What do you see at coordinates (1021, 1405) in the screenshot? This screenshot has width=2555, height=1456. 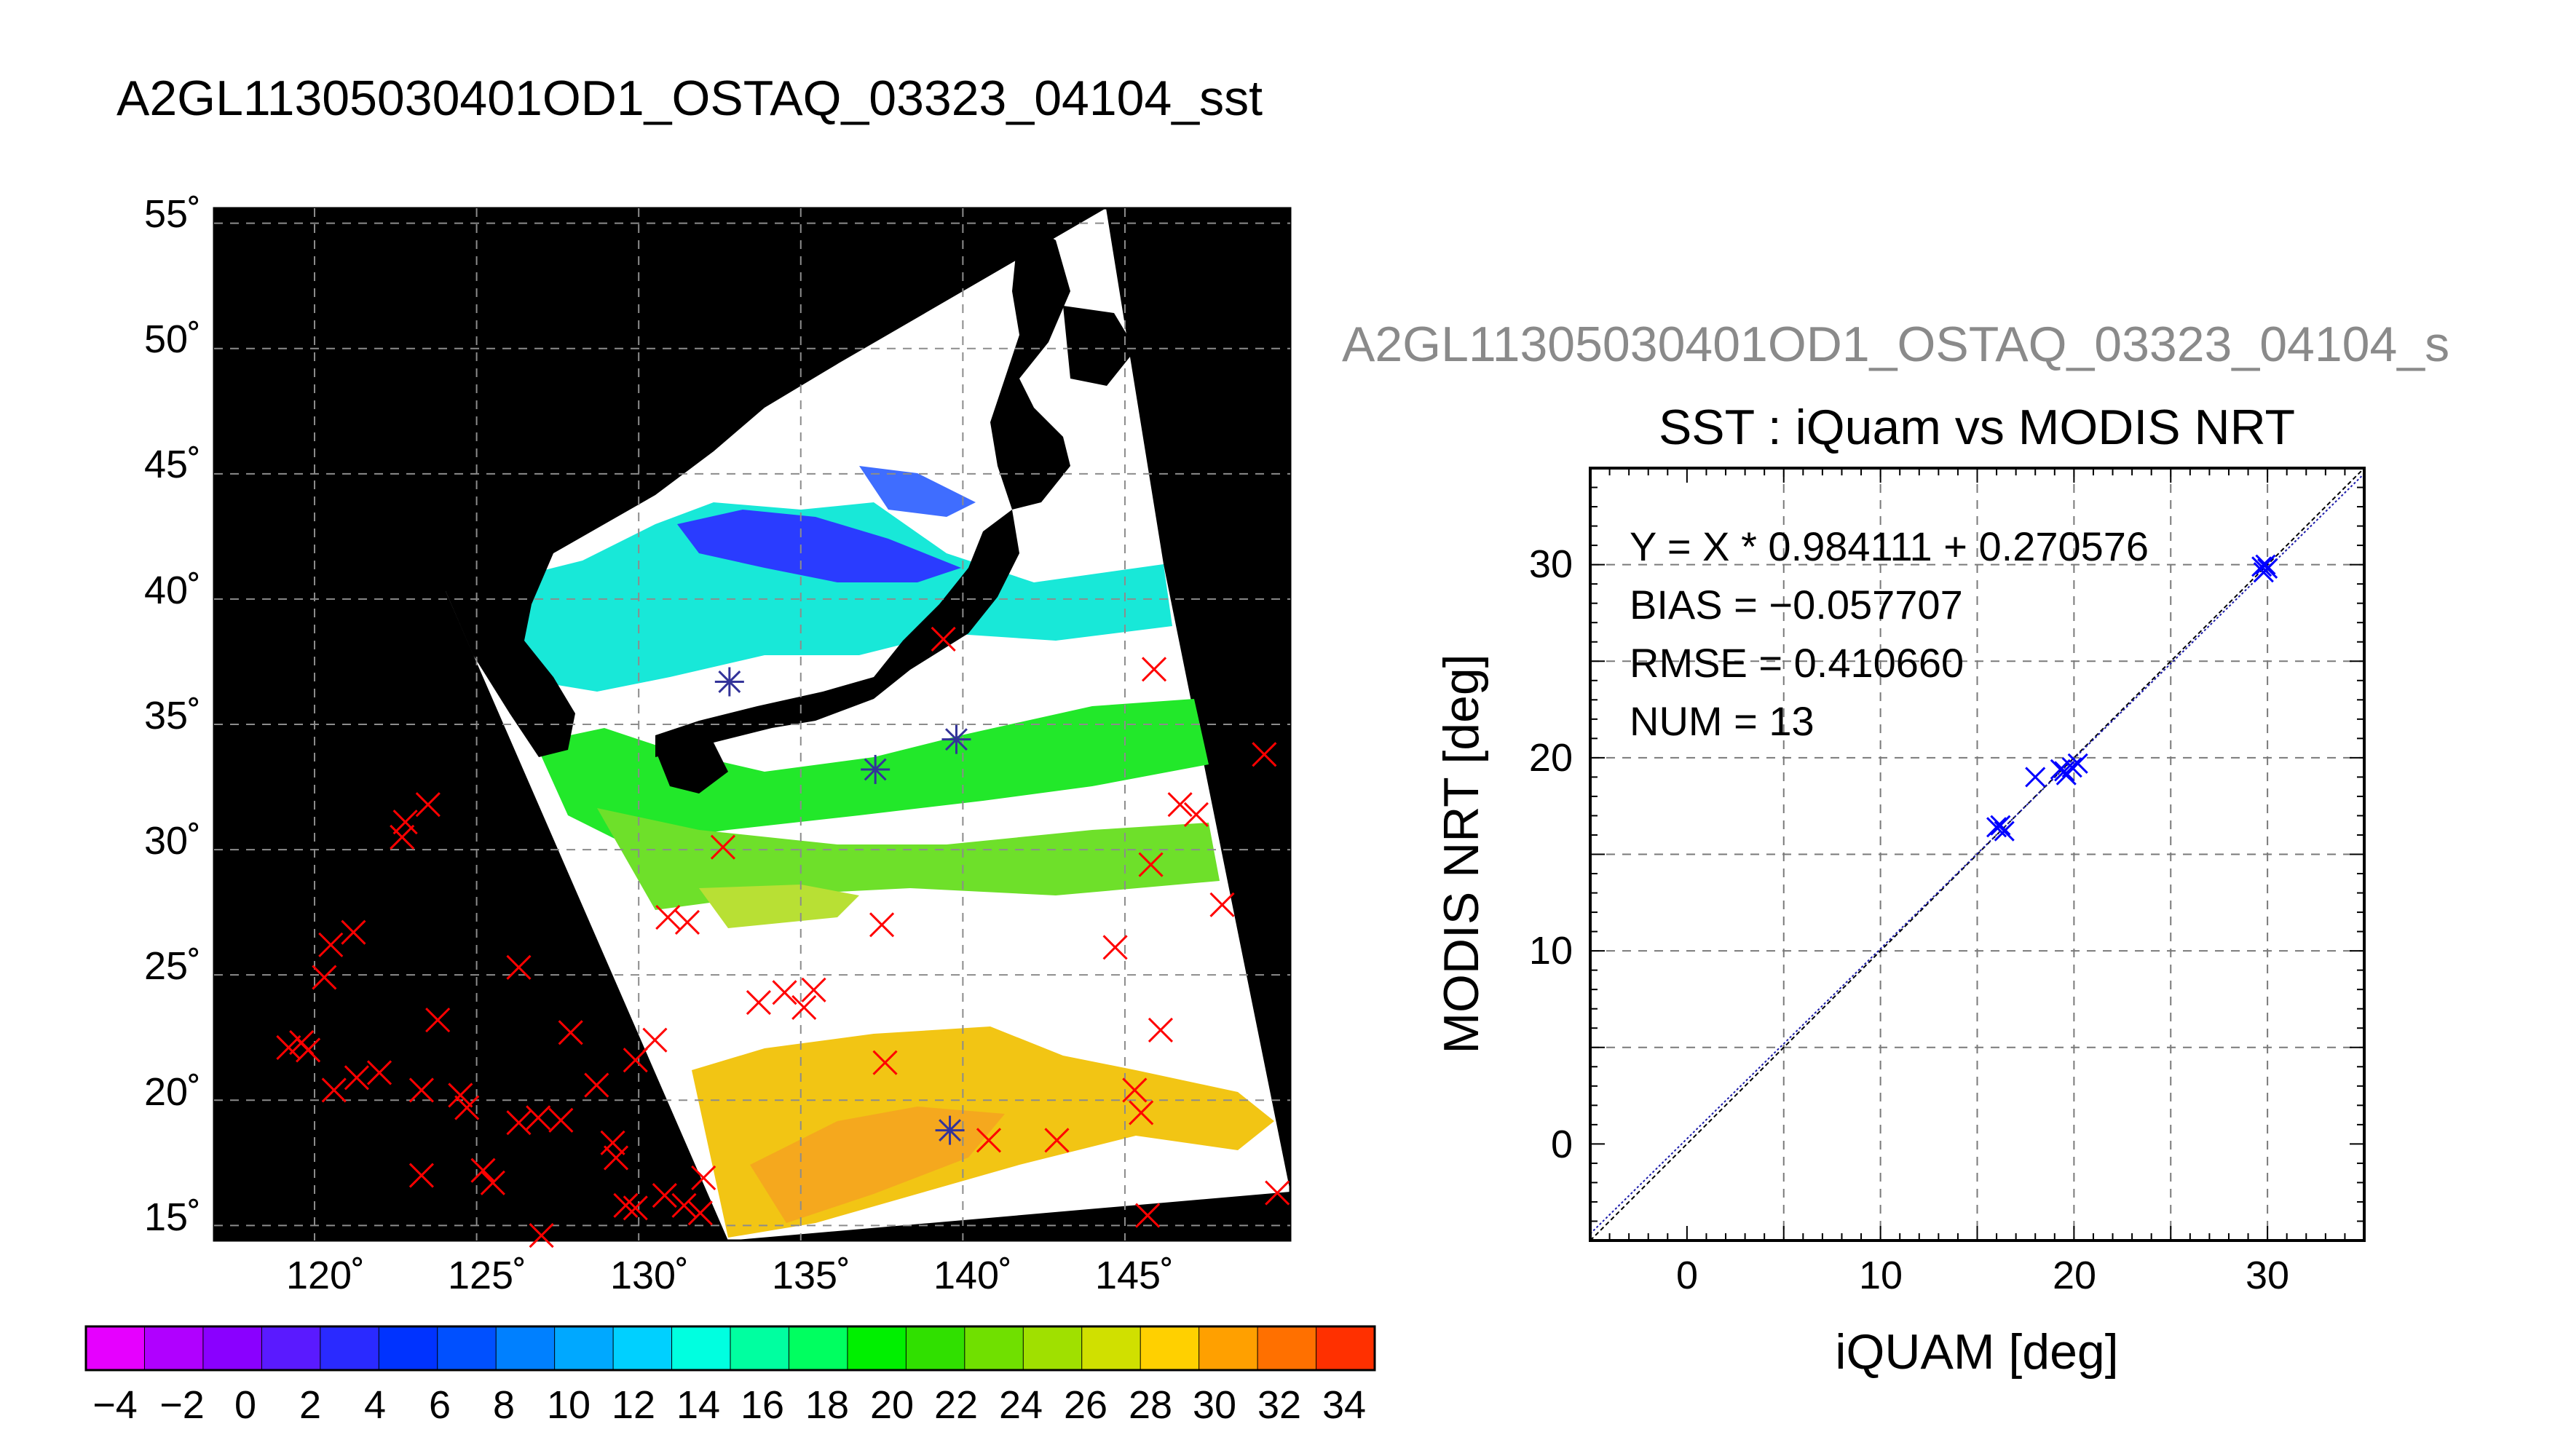 I see `colorbar-tick-label: 24` at bounding box center [1021, 1405].